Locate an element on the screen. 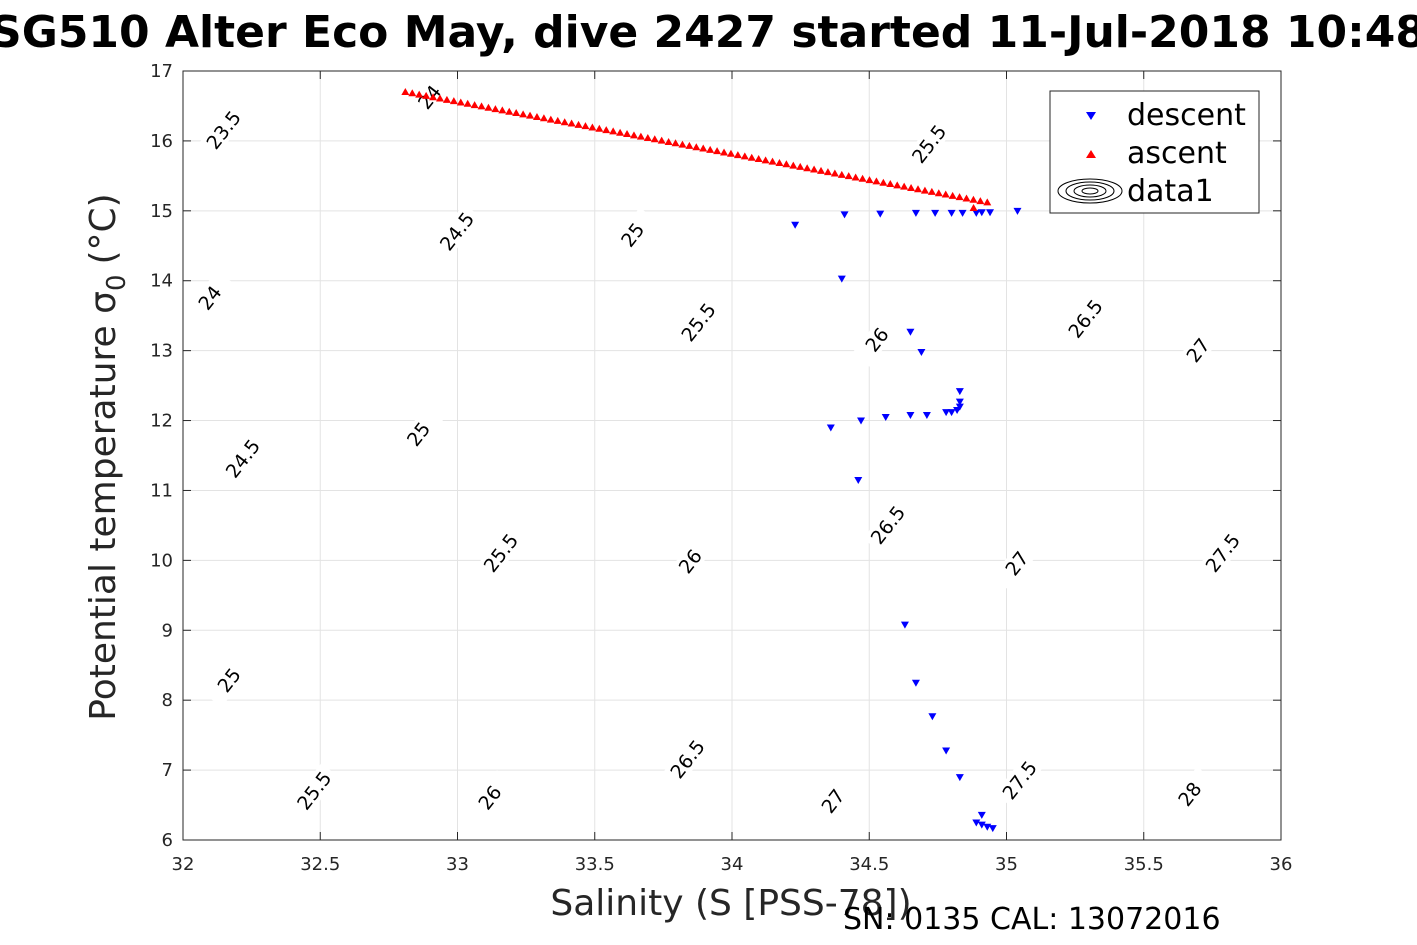 The height and width of the screenshot is (945, 1417). legend-box is located at coordinates (1154, 152).